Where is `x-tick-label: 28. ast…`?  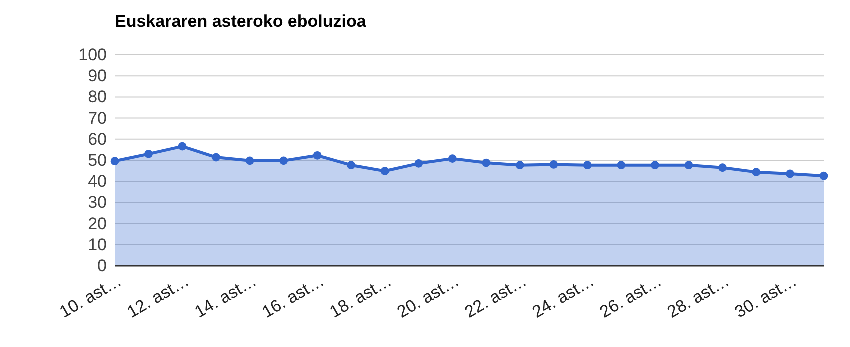
x-tick-label: 28. ast… is located at coordinates (698, 296).